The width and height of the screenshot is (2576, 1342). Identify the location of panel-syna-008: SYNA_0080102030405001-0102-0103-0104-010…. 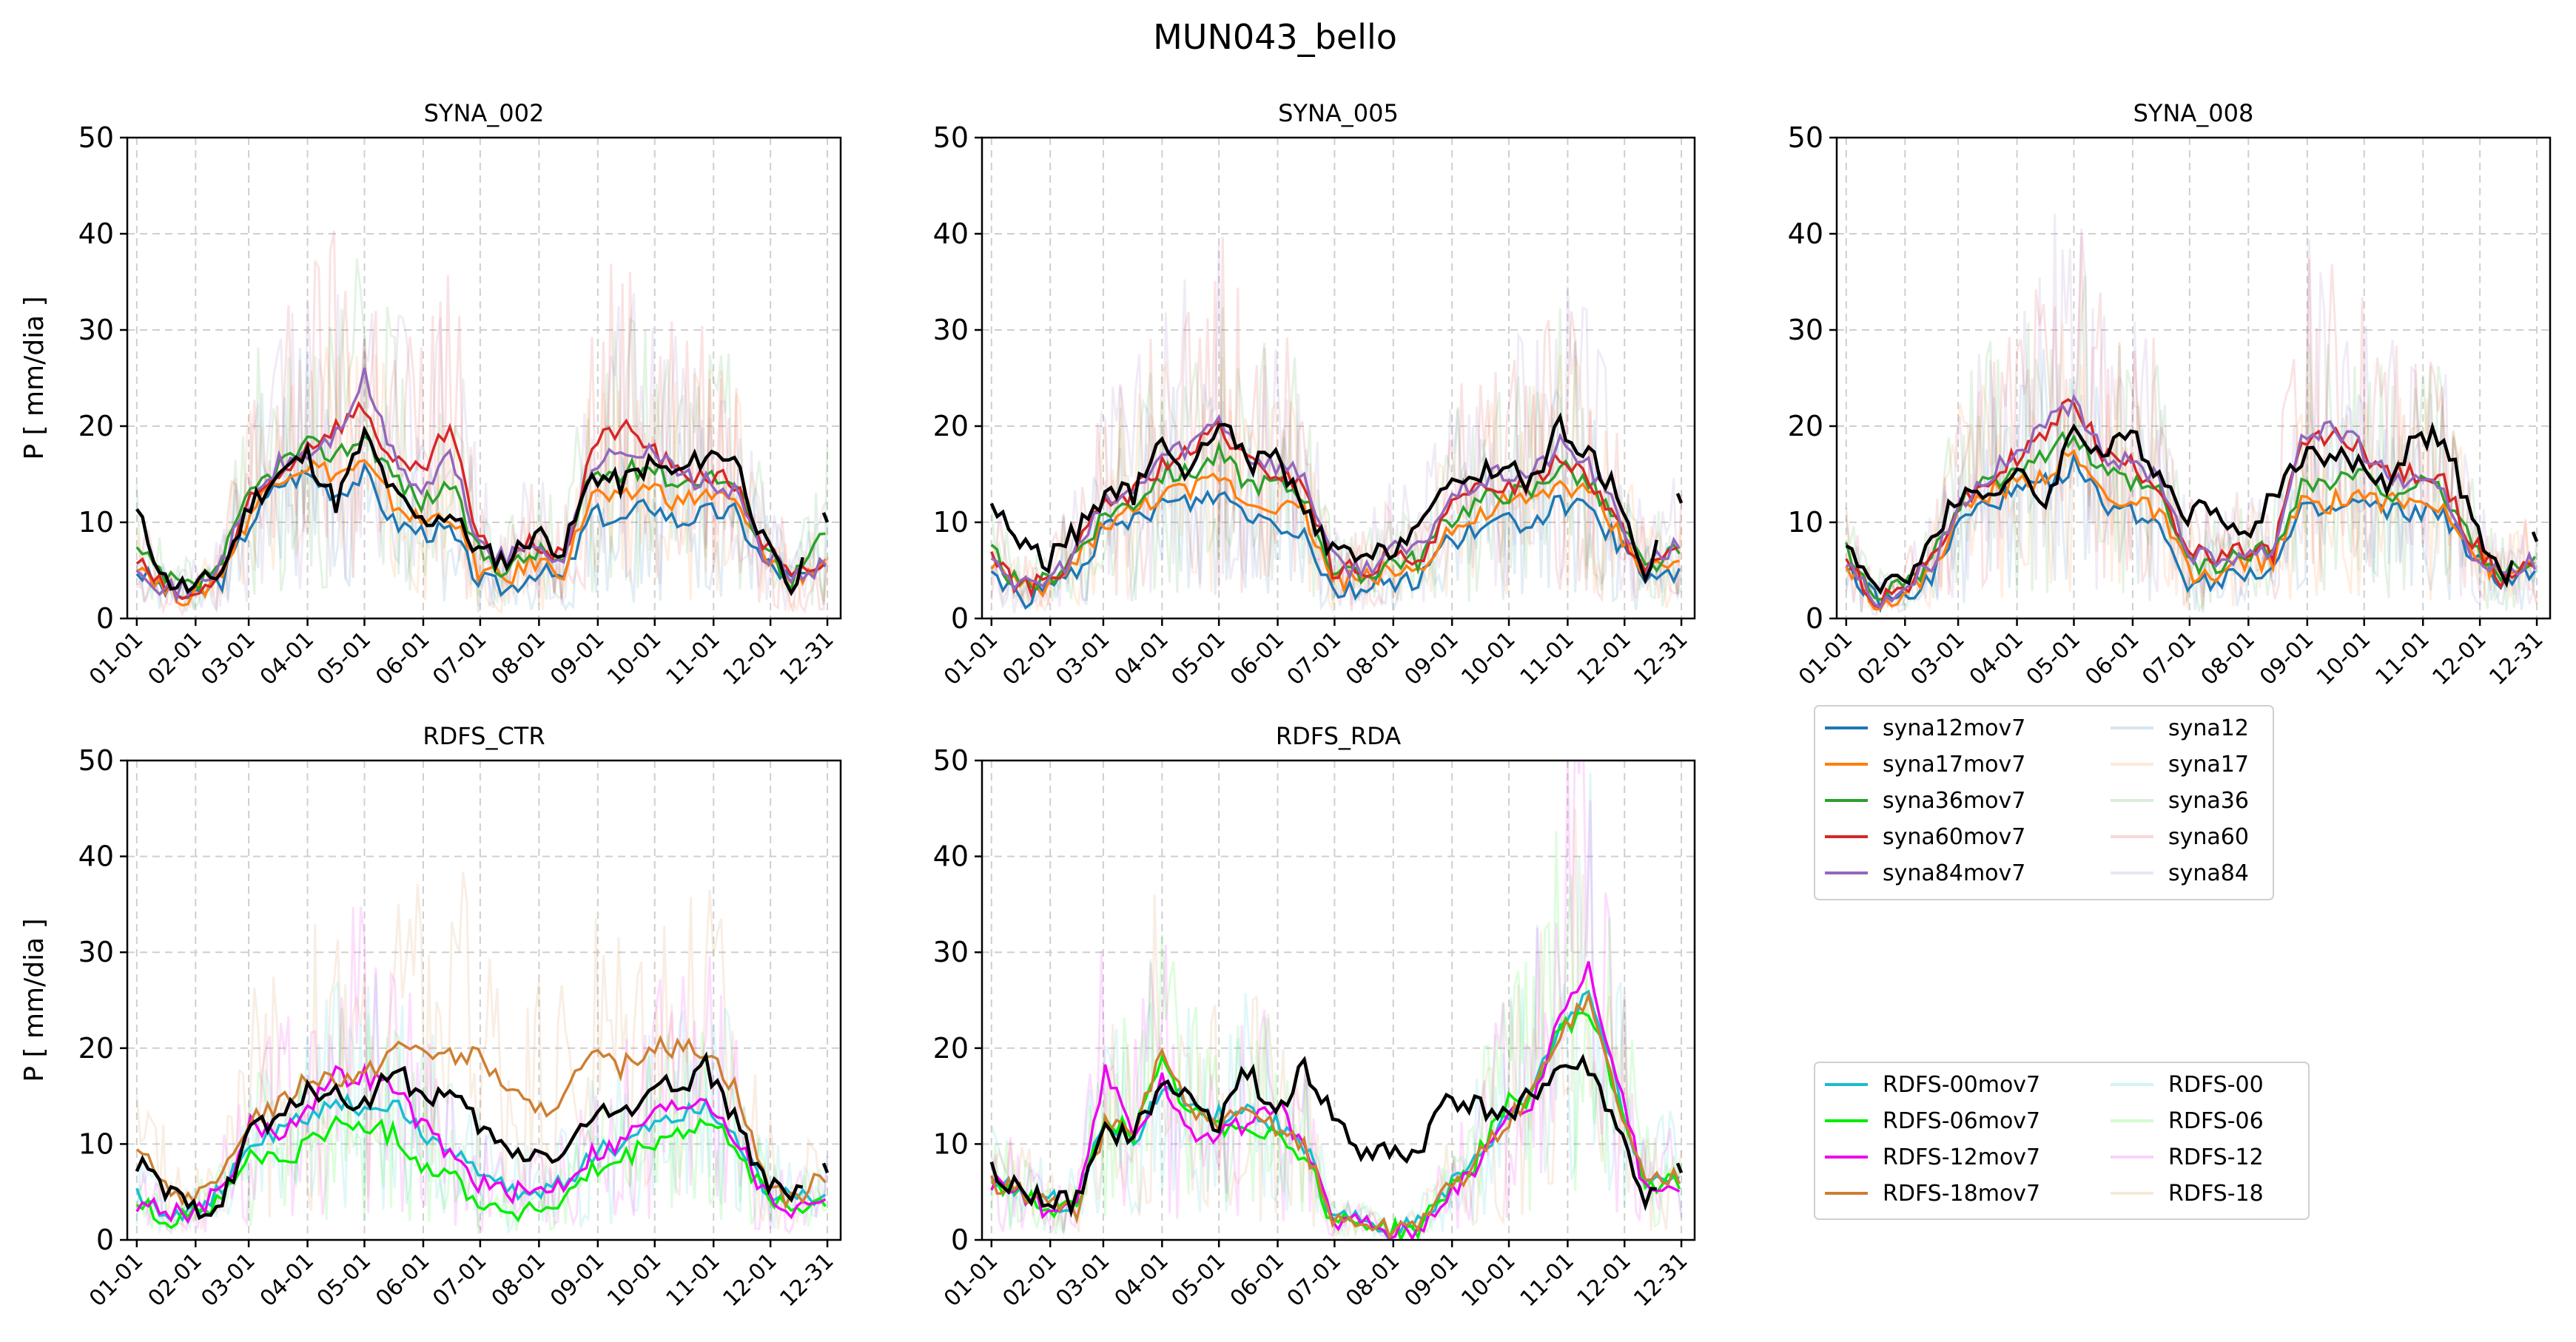
(2170, 394).